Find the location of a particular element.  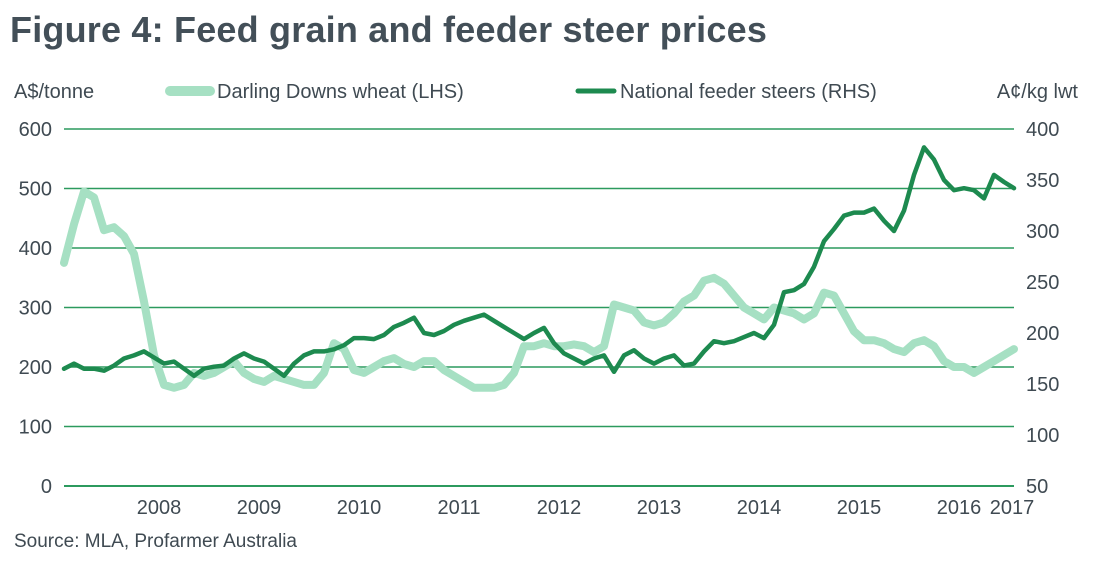

left-tick-label: 0 is located at coordinates (46, 487).